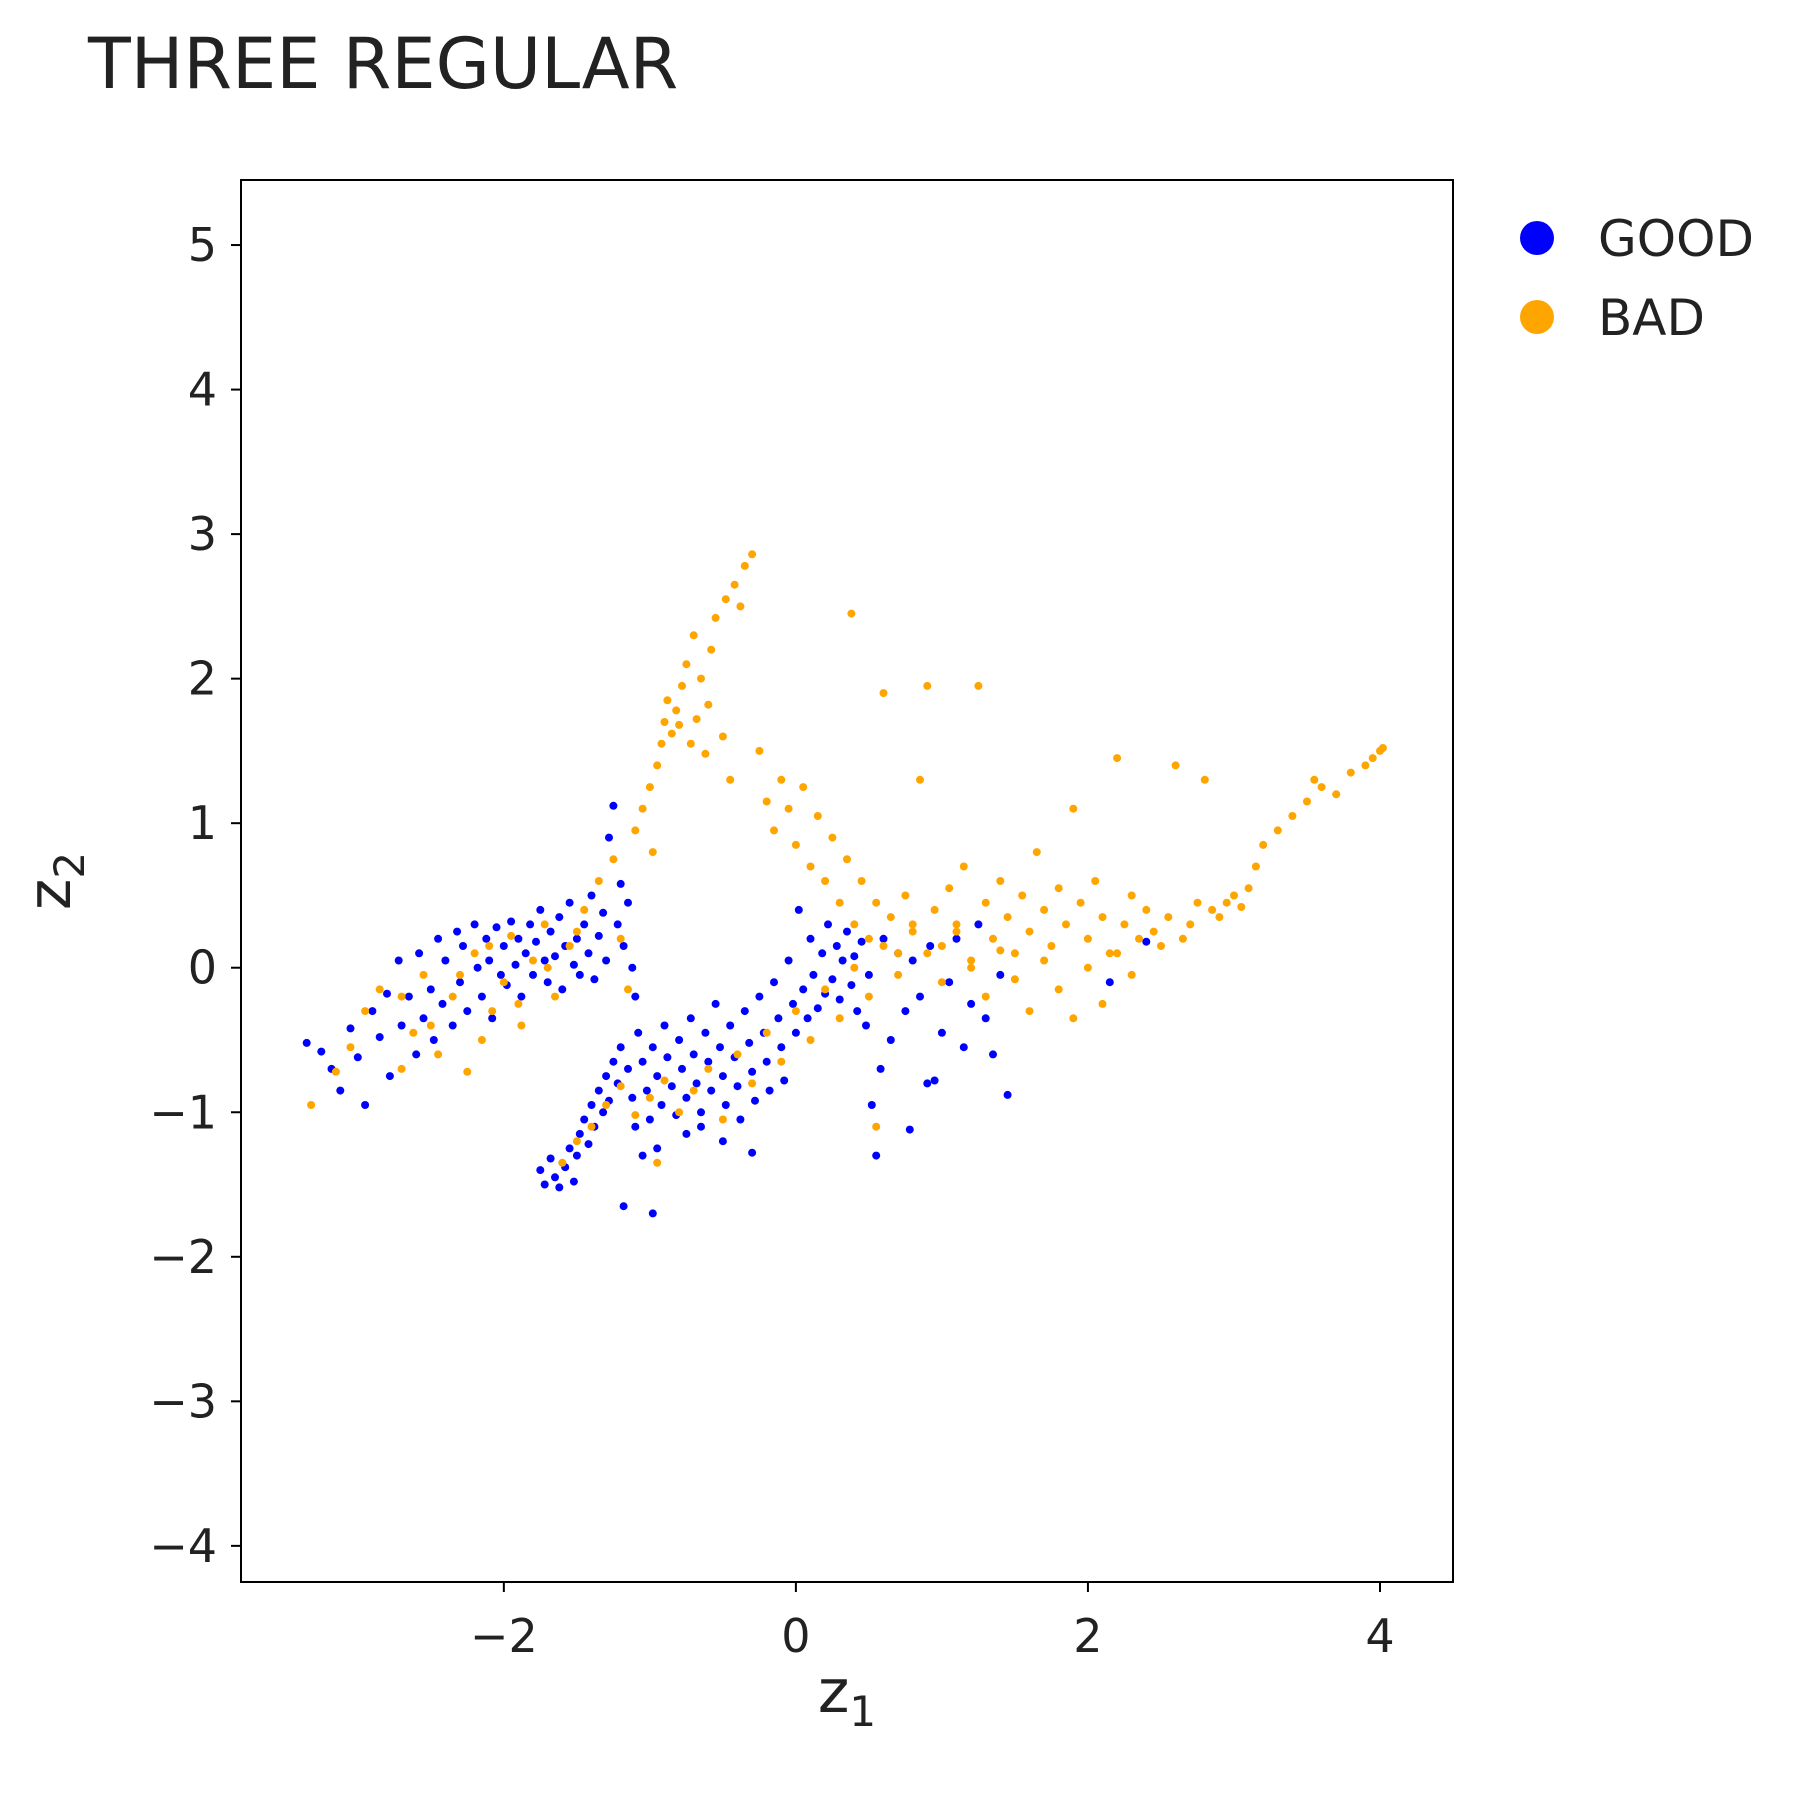 Image resolution: width=1800 pixels, height=1800 pixels. I want to click on y-tick-label: 4, so click(202, 390).